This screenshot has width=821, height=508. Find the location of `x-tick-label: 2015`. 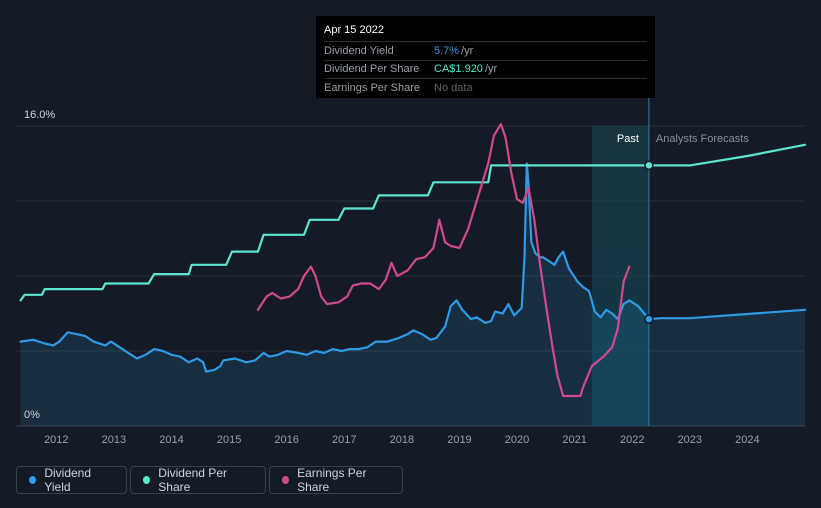

x-tick-label: 2015 is located at coordinates (229, 440).